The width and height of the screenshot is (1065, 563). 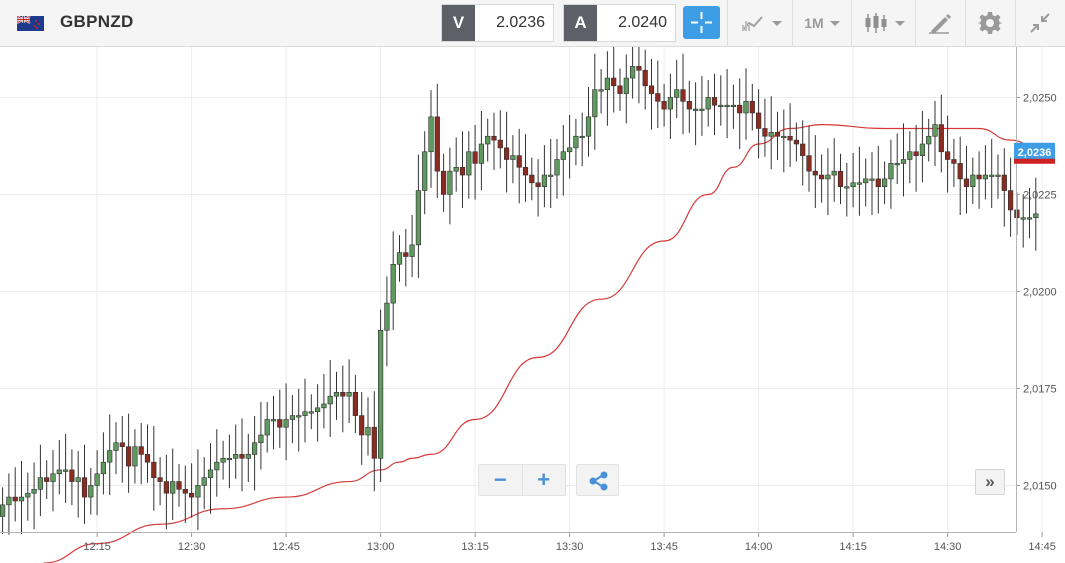 What do you see at coordinates (500, 479) in the screenshot?
I see `zoom-out-button: −` at bounding box center [500, 479].